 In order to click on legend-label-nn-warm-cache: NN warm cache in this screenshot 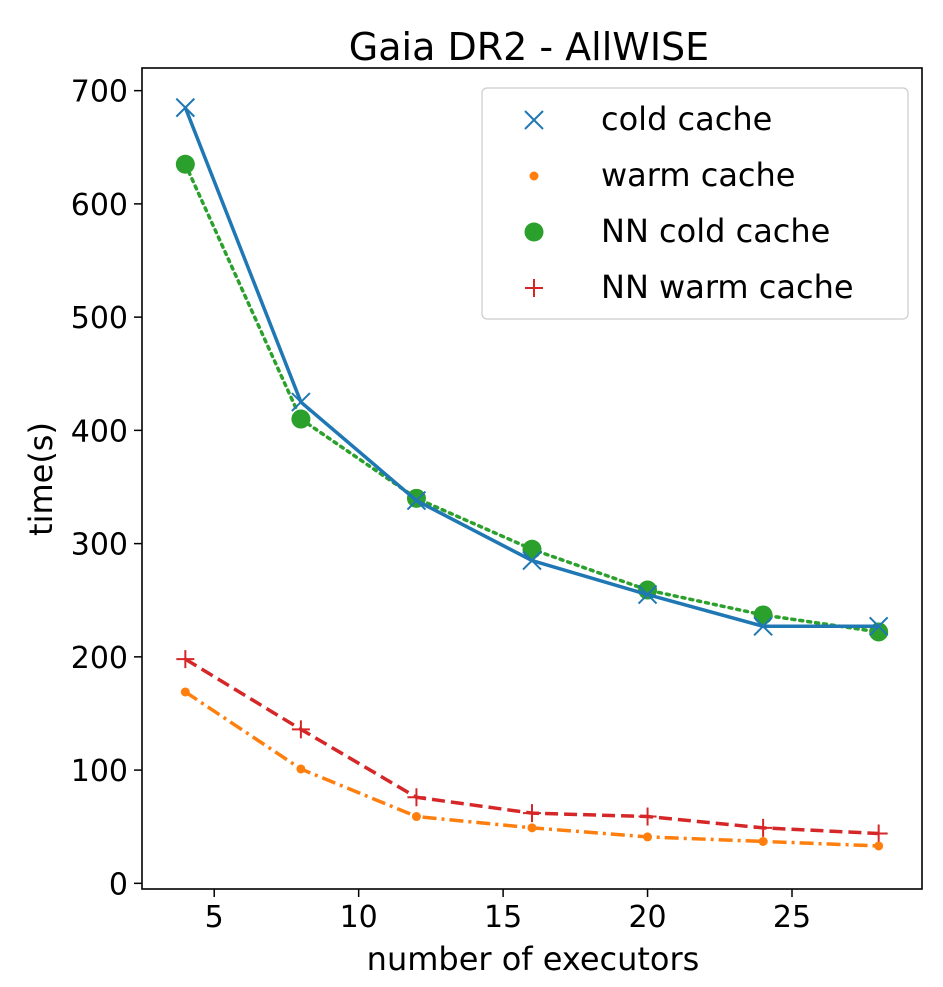, I will do `click(727, 287)`.